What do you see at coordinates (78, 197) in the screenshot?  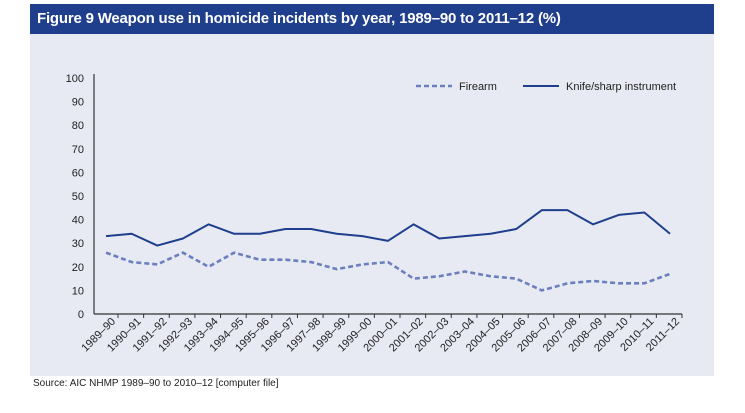 I see `y-tick-label: 50` at bounding box center [78, 197].